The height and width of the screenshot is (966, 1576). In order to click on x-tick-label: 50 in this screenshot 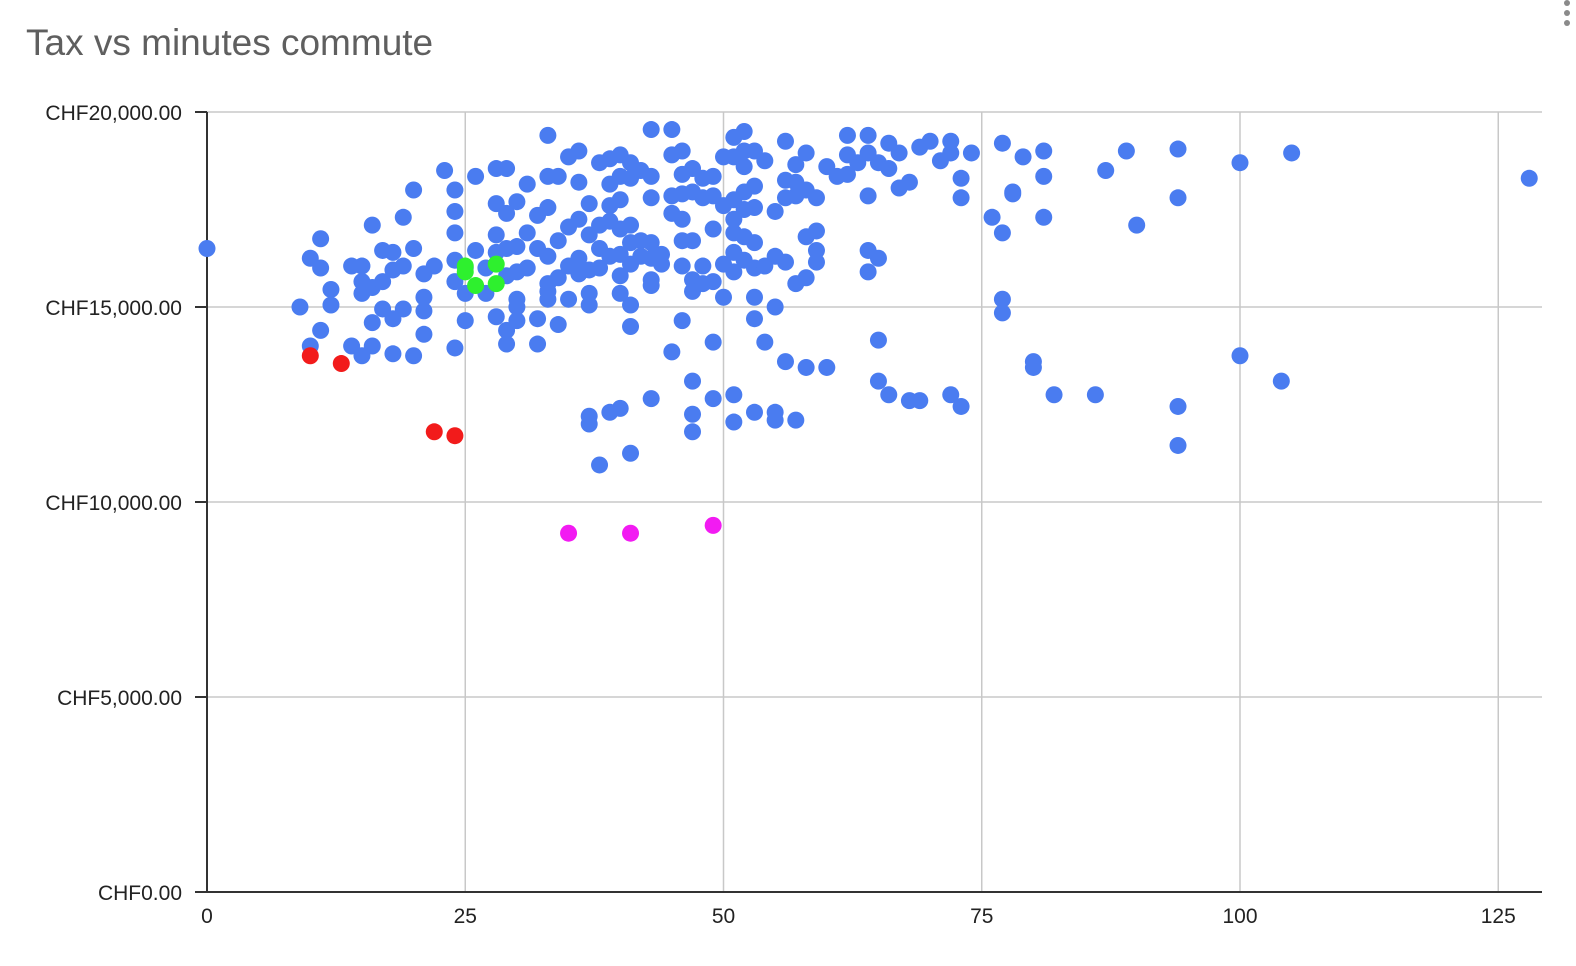, I will do `click(723, 916)`.